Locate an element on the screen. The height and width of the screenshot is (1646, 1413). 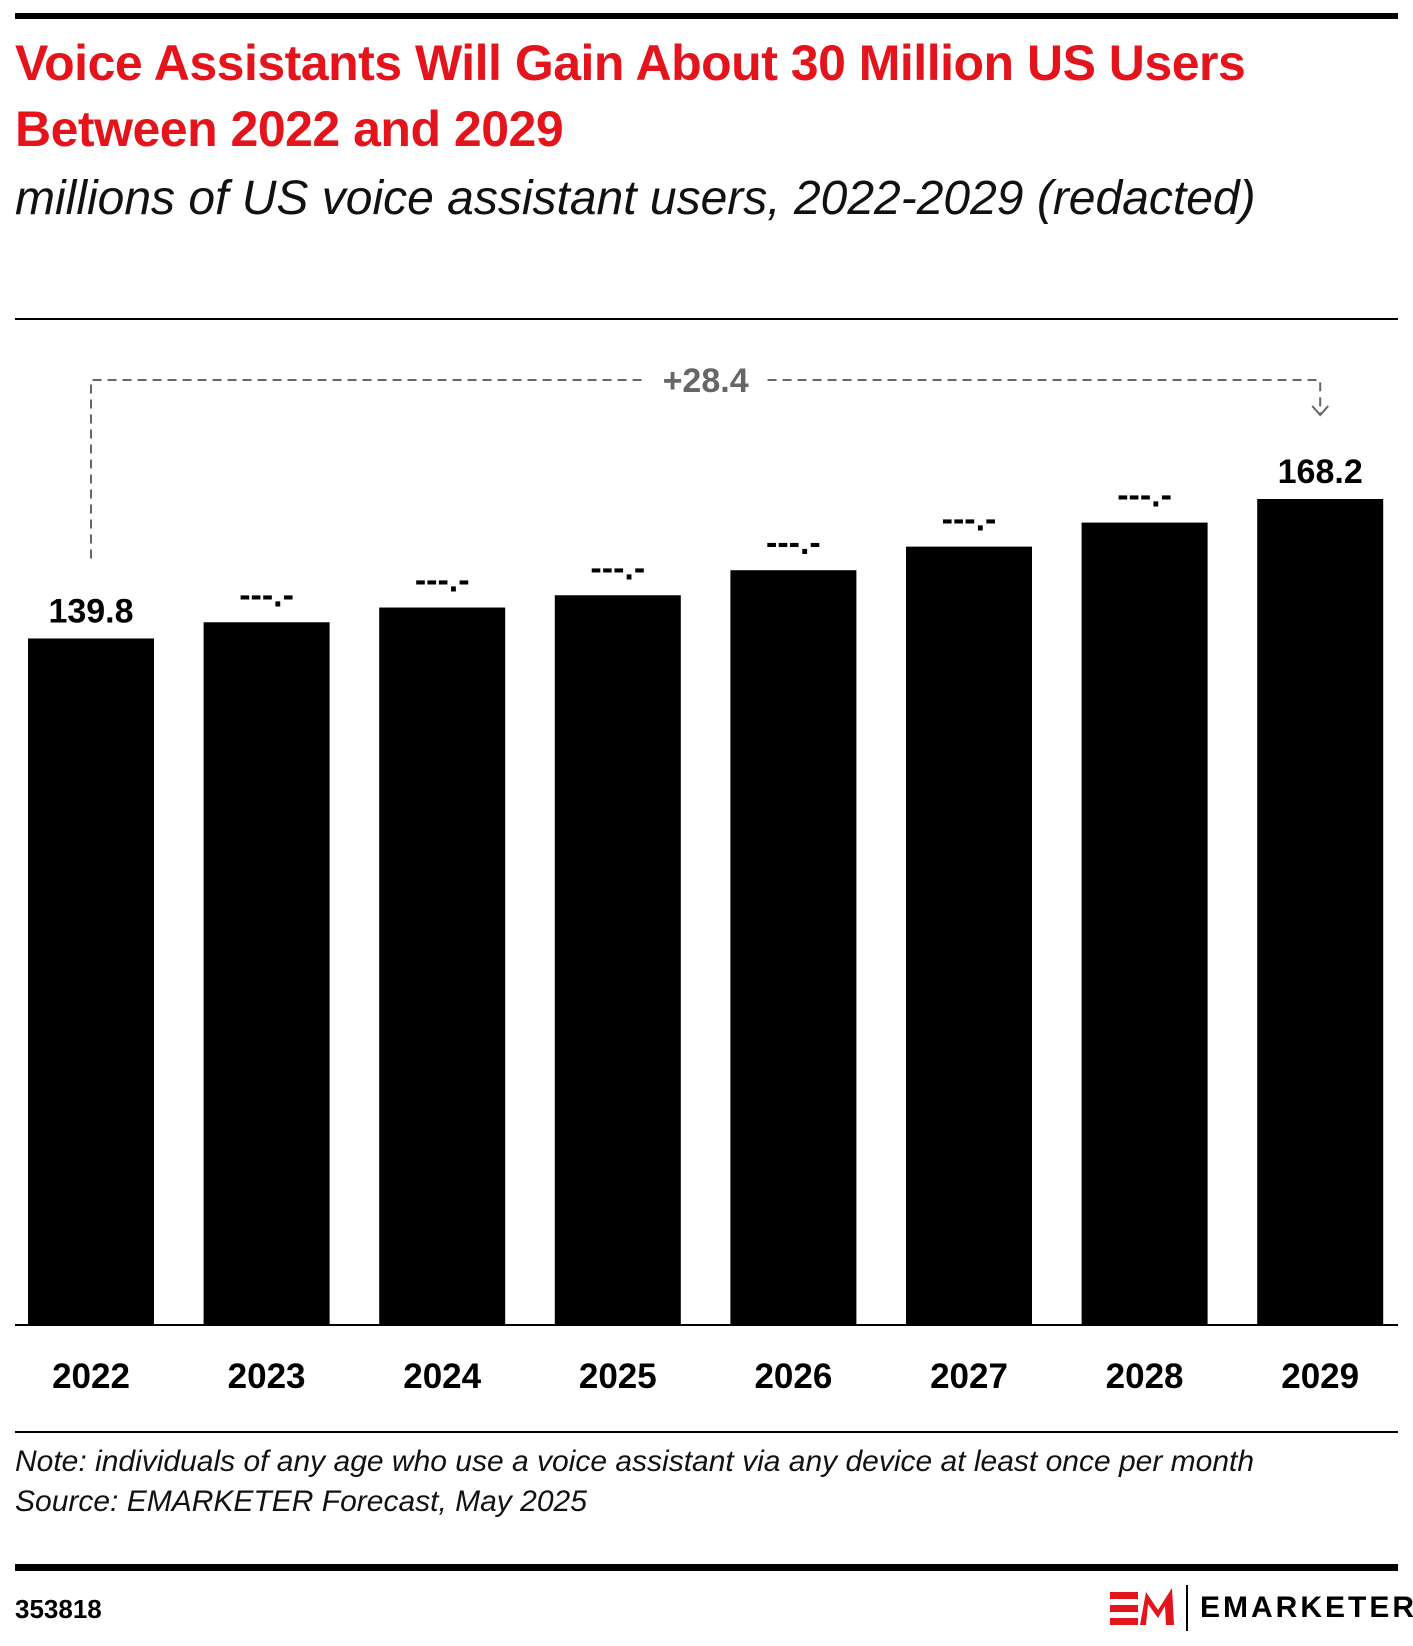
bar-2027 is located at coordinates (969, 935).